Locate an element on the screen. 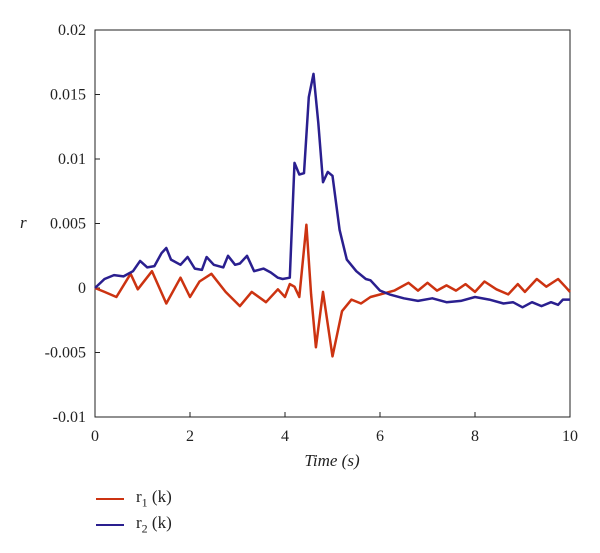 The width and height of the screenshot is (600, 553). x-tick-label: 6 is located at coordinates (380, 436).